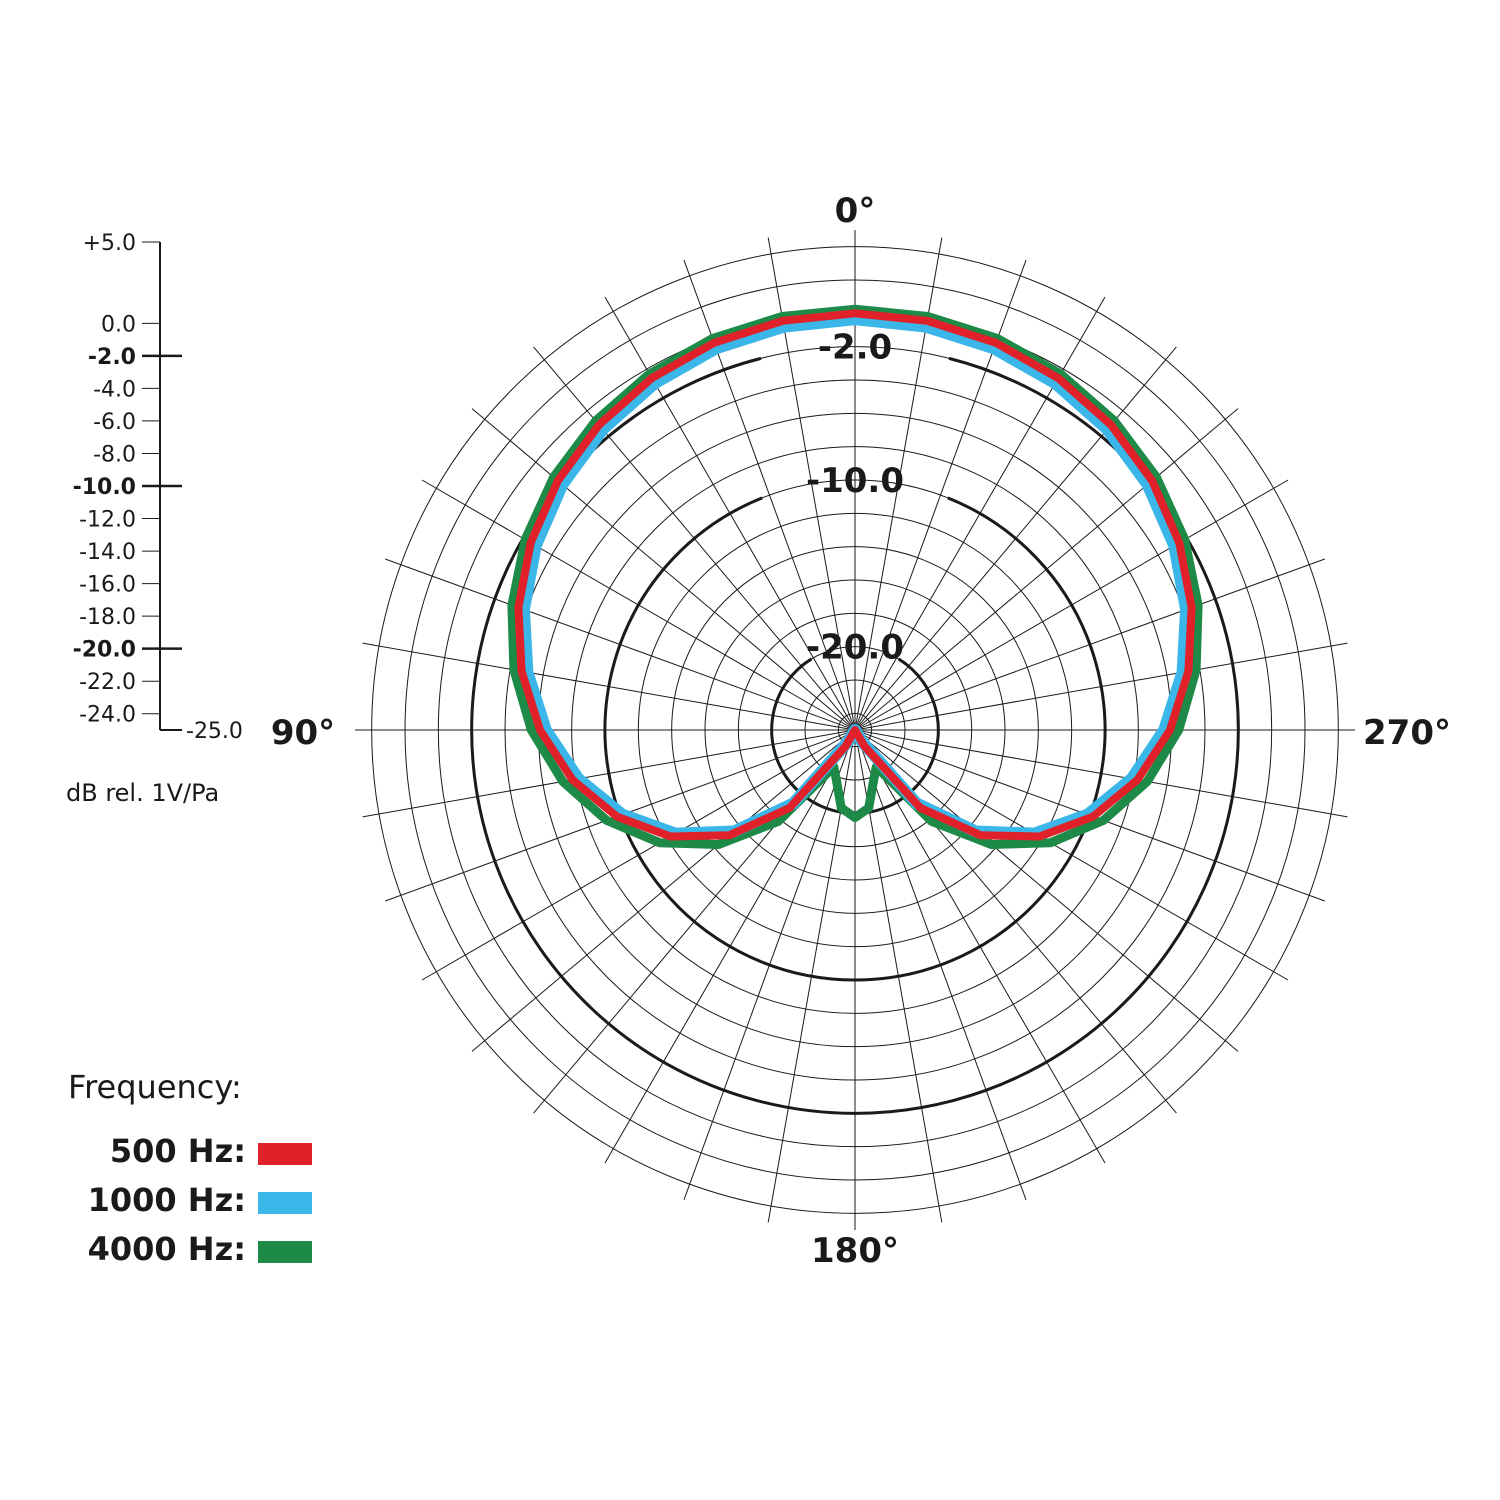  Describe the element at coordinates (107, 682) in the screenshot. I see `scale-tick-label: -22.0` at that location.